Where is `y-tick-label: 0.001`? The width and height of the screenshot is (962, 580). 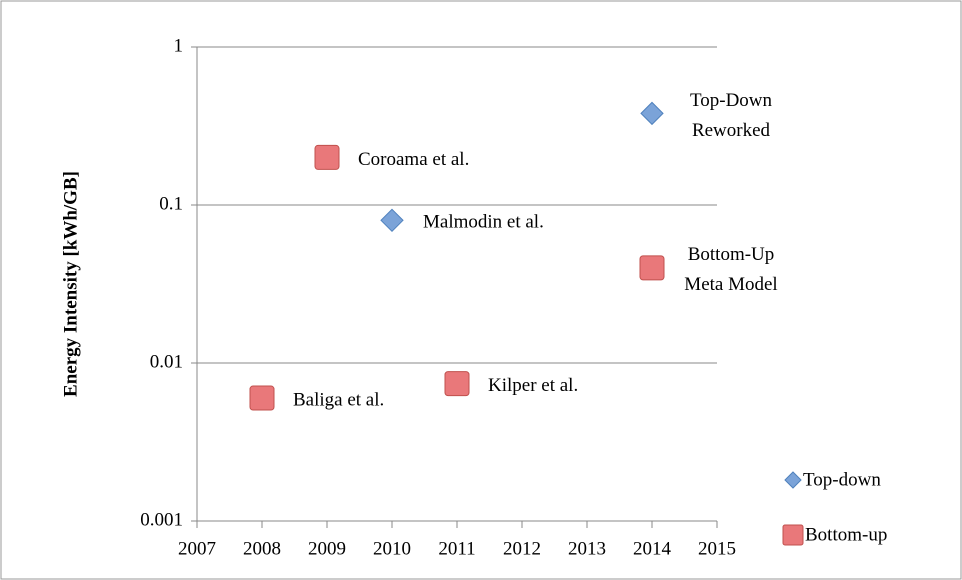 y-tick-label: 0.001 is located at coordinates (161, 519).